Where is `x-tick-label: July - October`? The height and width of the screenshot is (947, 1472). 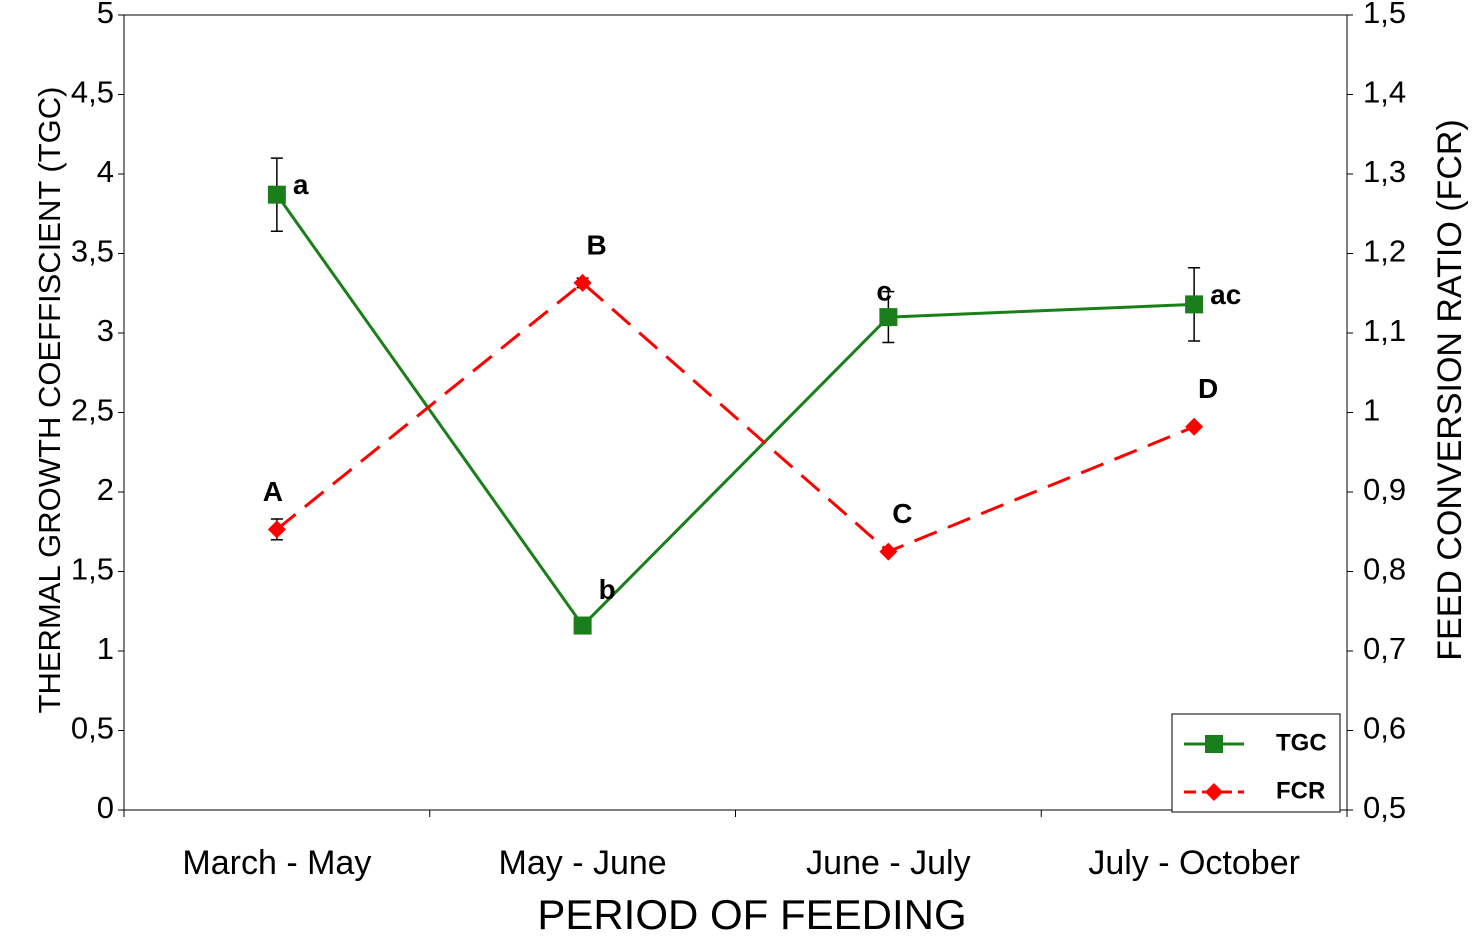
x-tick-label: July - October is located at coordinates (1194, 863).